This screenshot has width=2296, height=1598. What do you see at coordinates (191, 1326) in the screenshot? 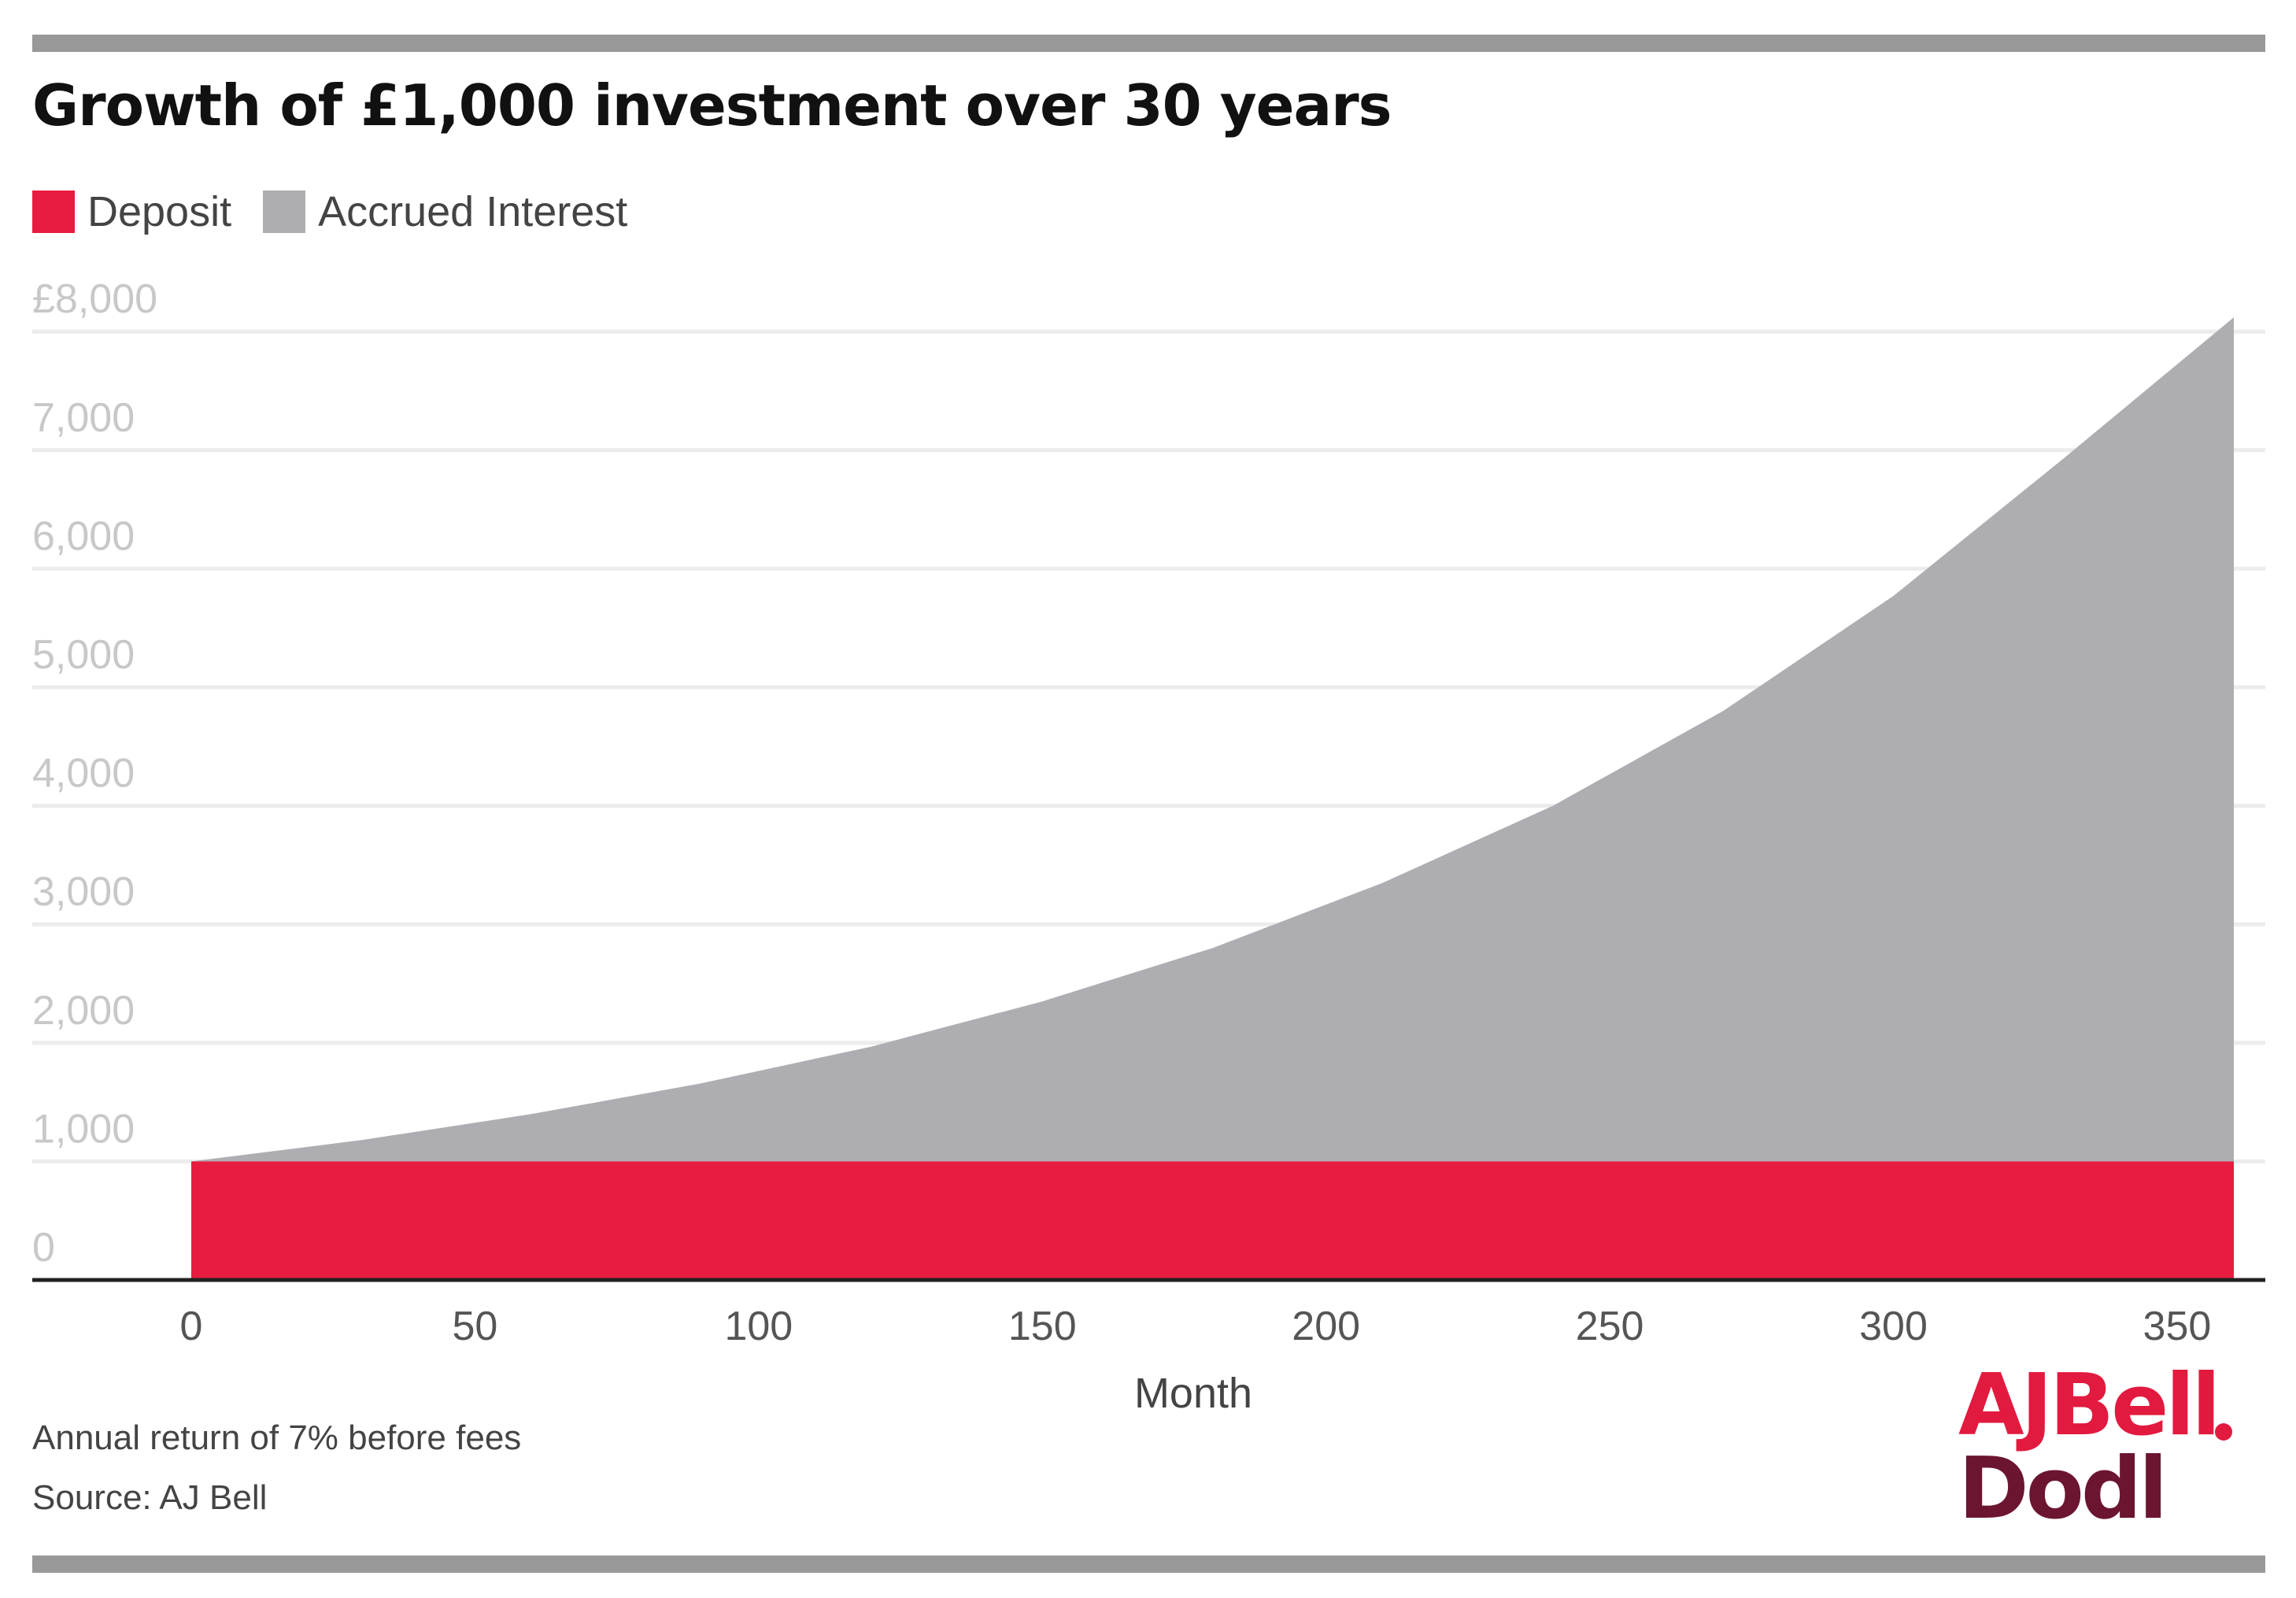
I see `x-tick-label: 0` at bounding box center [191, 1326].